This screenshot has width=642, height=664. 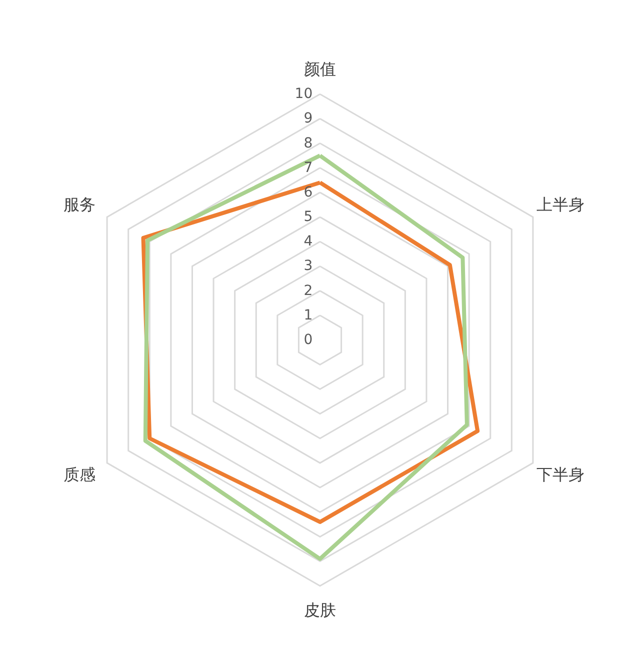 What do you see at coordinates (320, 69) in the screenshot?
I see `spoke-label: 颜值` at bounding box center [320, 69].